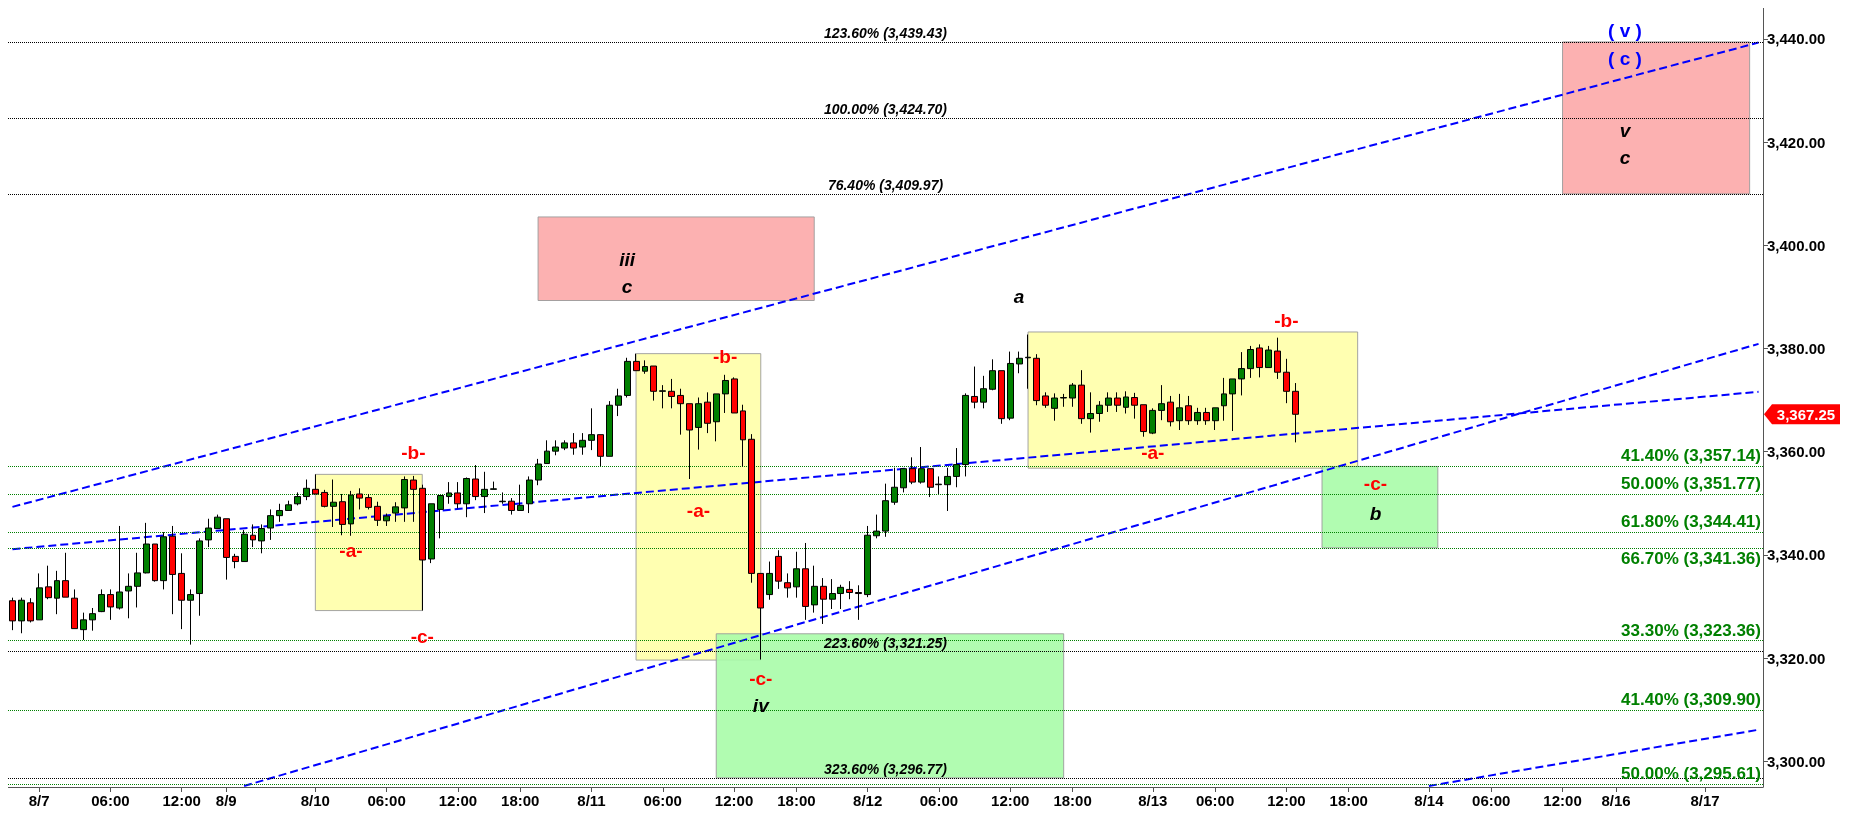 The width and height of the screenshot is (1850, 821). Describe the element at coordinates (1806, 414) in the screenshot. I see `text: 3,367.25` at that location.